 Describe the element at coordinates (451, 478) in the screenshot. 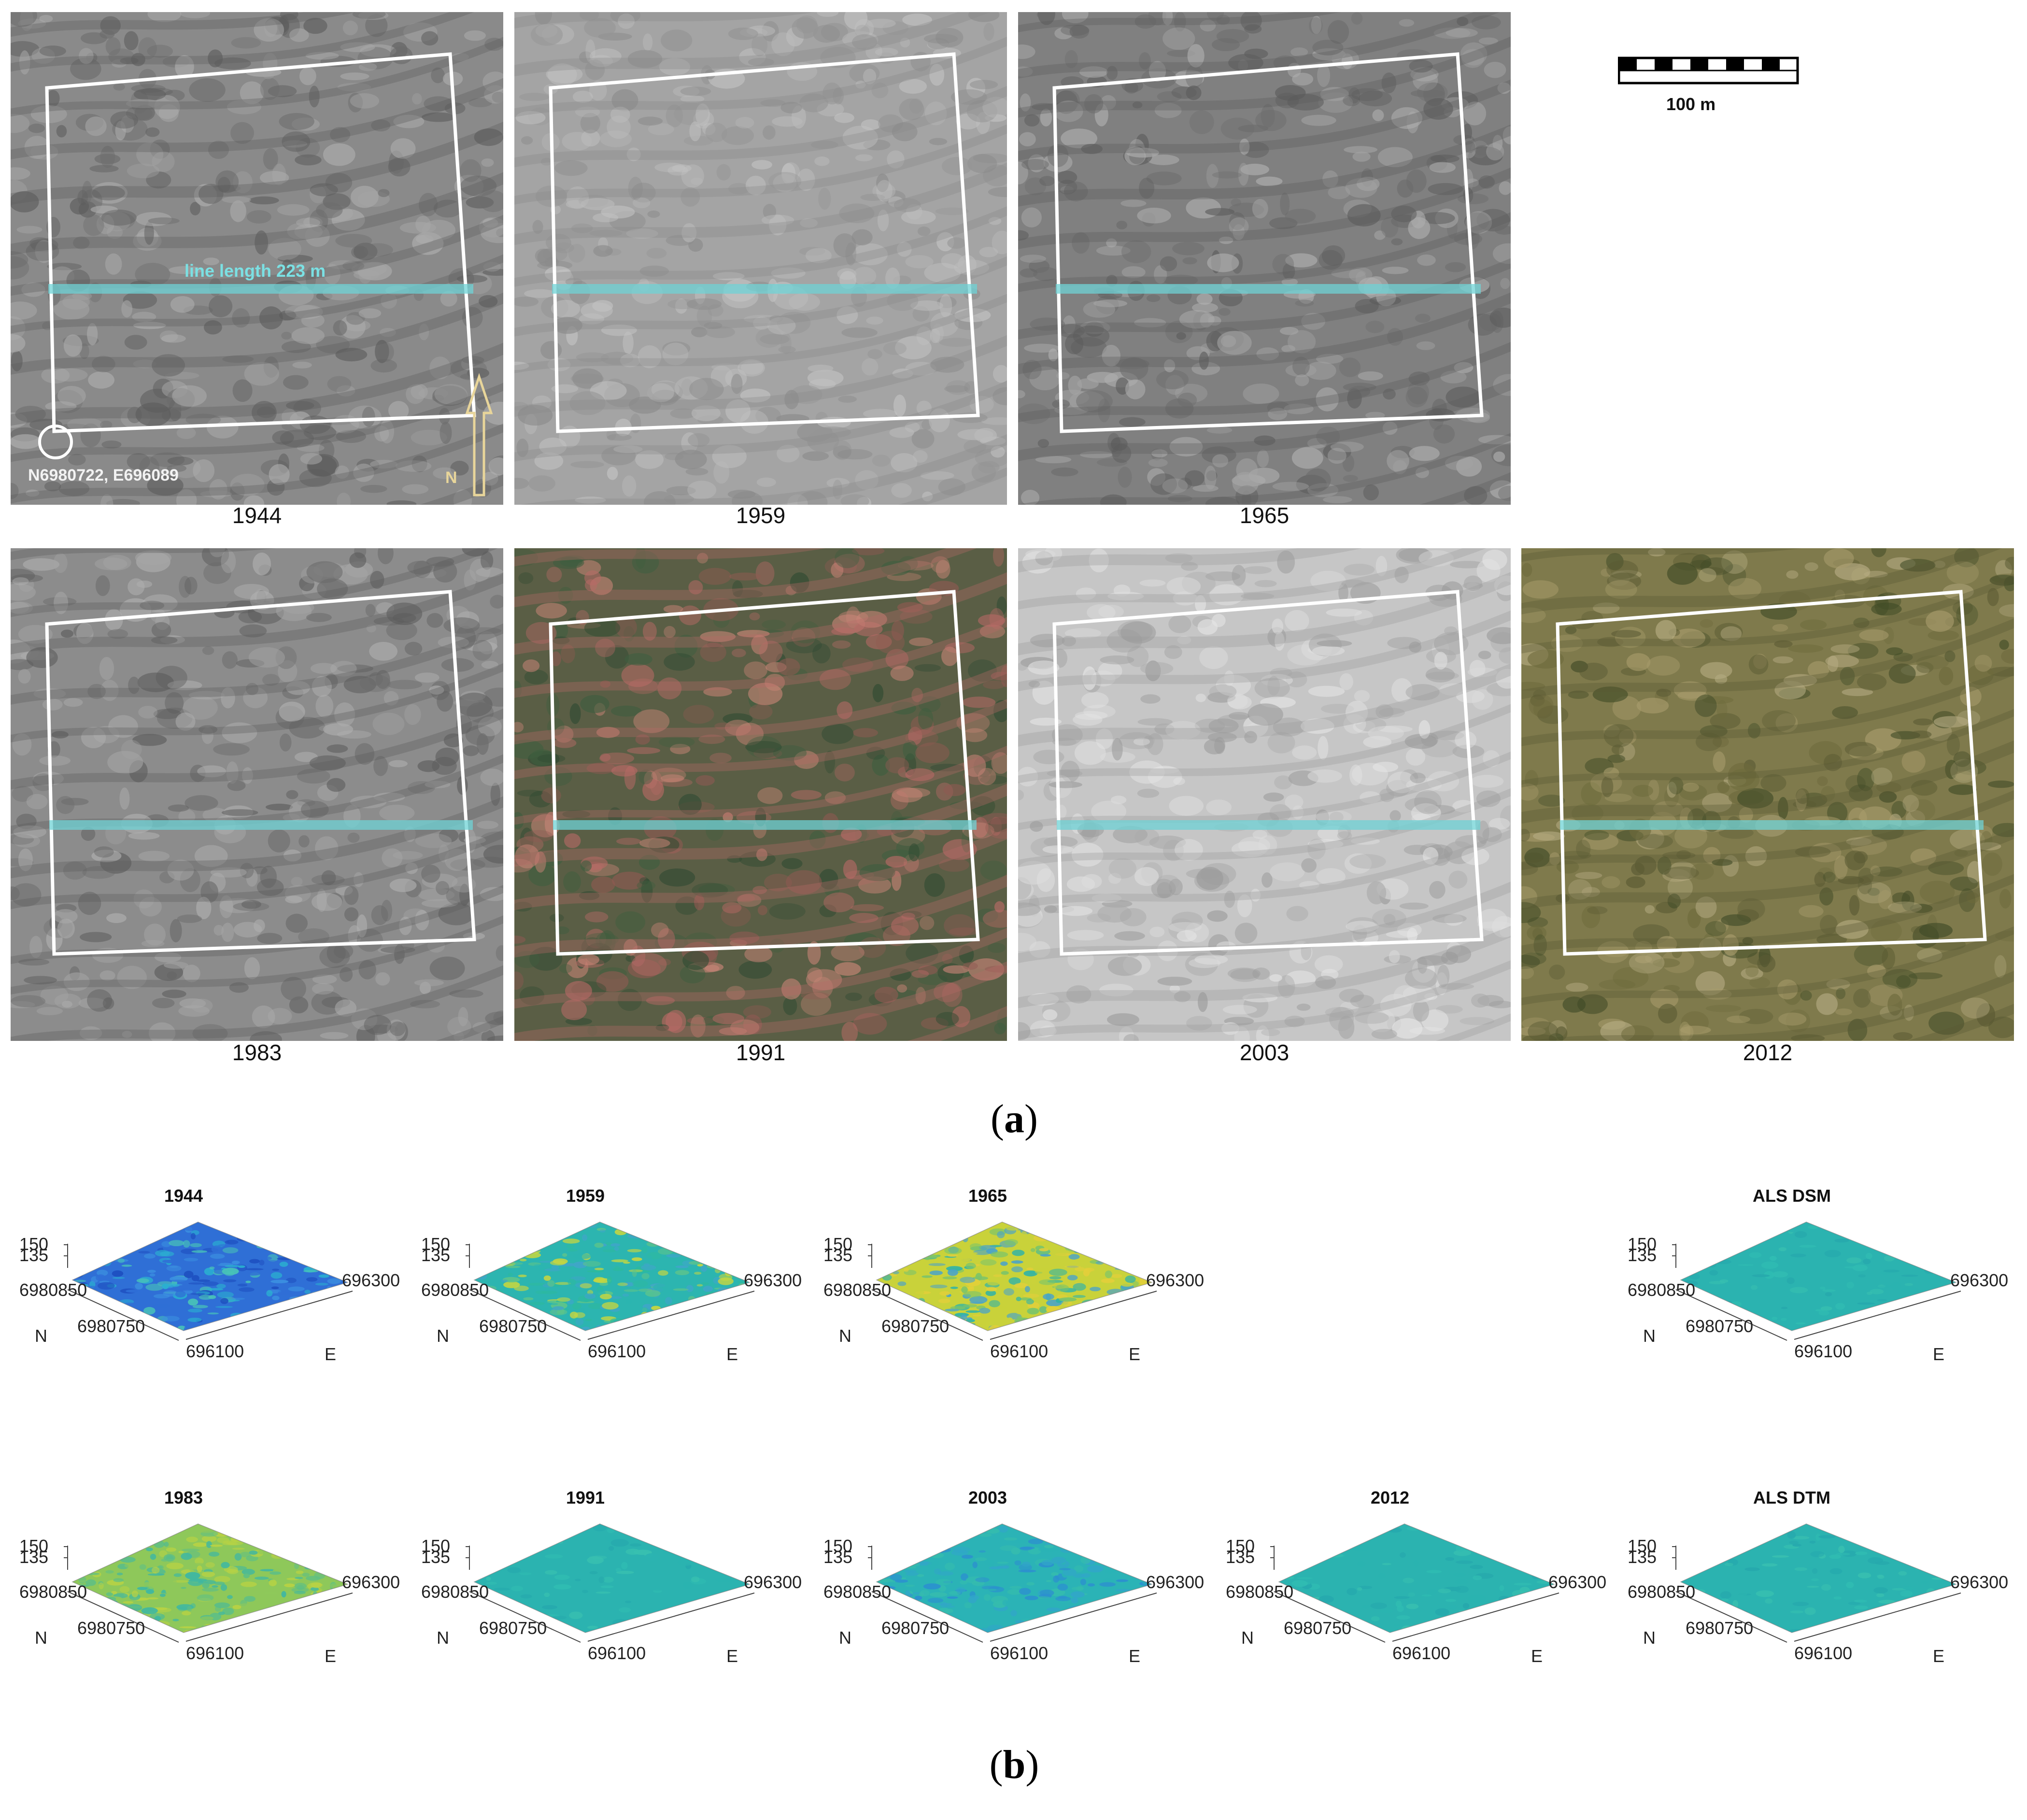

I see `north-arrow-label: N` at that location.